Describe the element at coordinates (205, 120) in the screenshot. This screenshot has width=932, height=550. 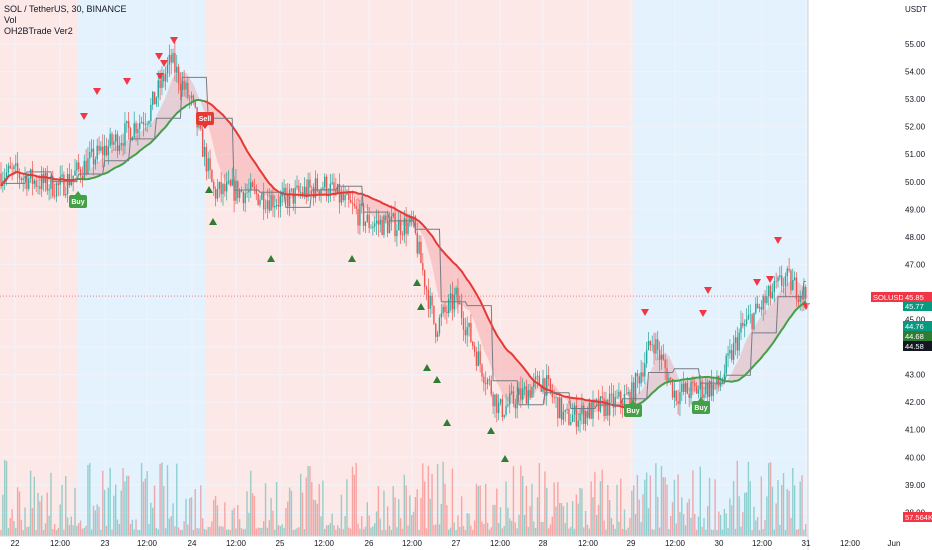
I see `sell-signal: Sell` at that location.